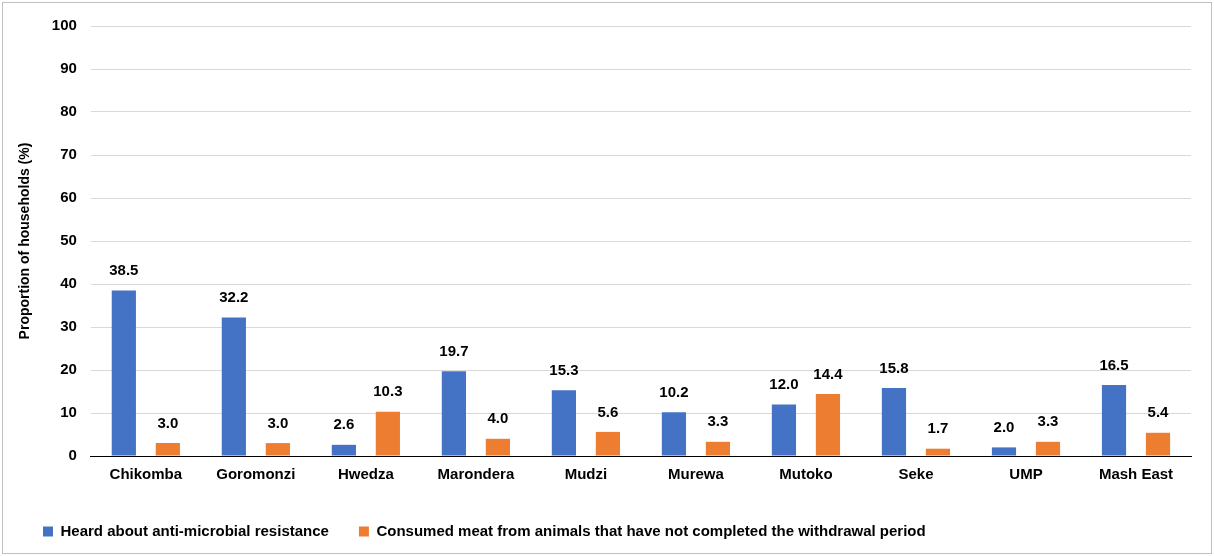 The width and height of the screenshot is (1214, 556). I want to click on data-label: 38.5, so click(124, 270).